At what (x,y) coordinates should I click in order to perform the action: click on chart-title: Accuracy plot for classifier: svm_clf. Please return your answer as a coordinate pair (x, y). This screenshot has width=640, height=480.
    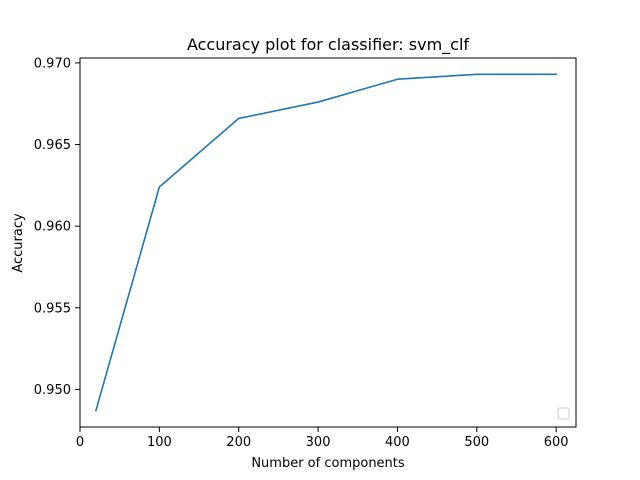
    Looking at the image, I should click on (328, 45).